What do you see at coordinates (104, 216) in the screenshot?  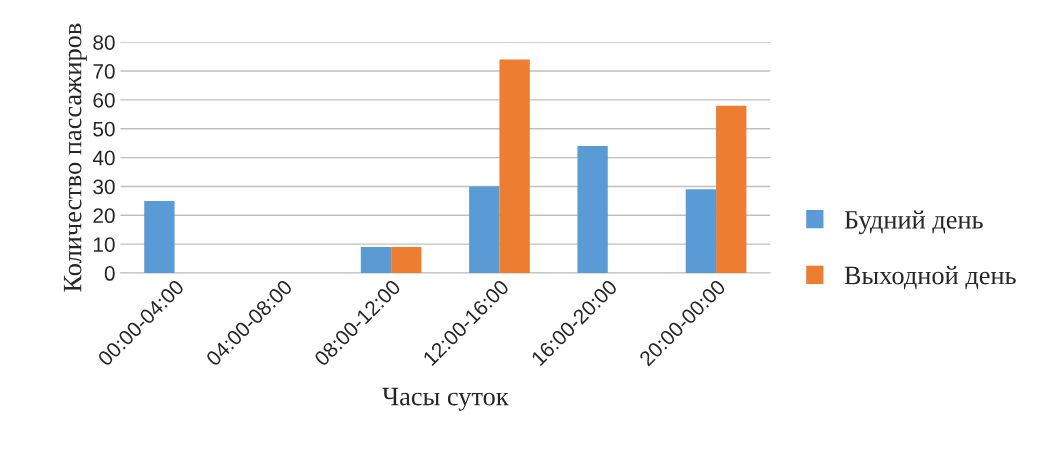 I see `y-tick-label: 20` at bounding box center [104, 216].